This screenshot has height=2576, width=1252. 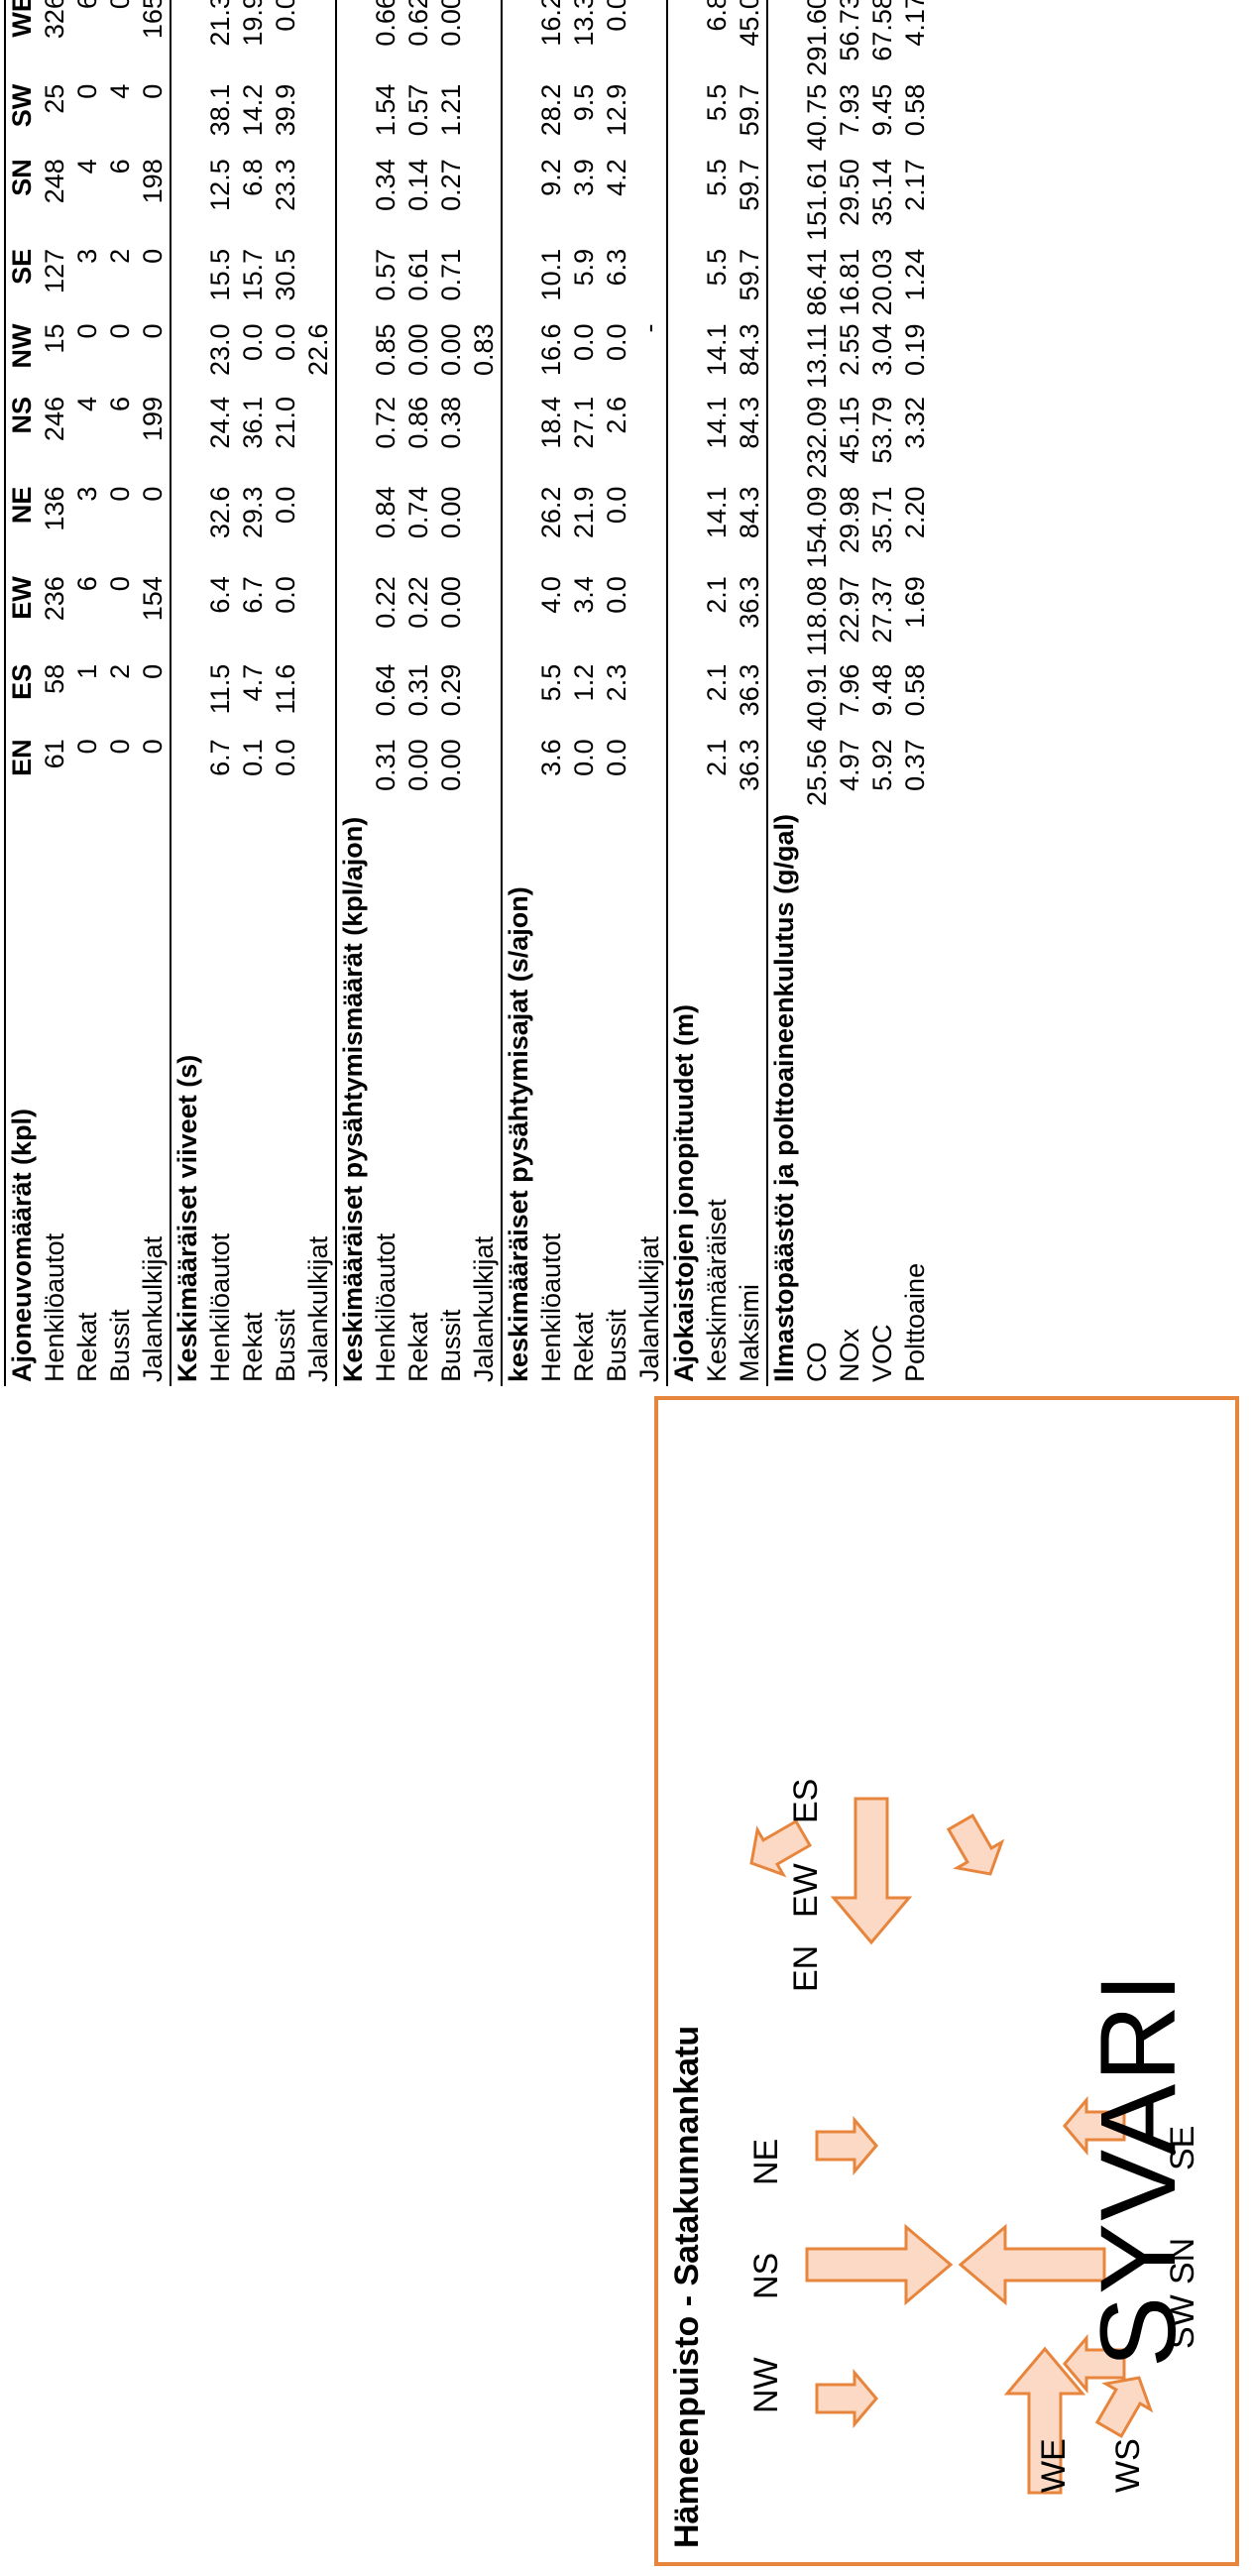 I want to click on table-cell: 5.5, so click(x=717, y=103).